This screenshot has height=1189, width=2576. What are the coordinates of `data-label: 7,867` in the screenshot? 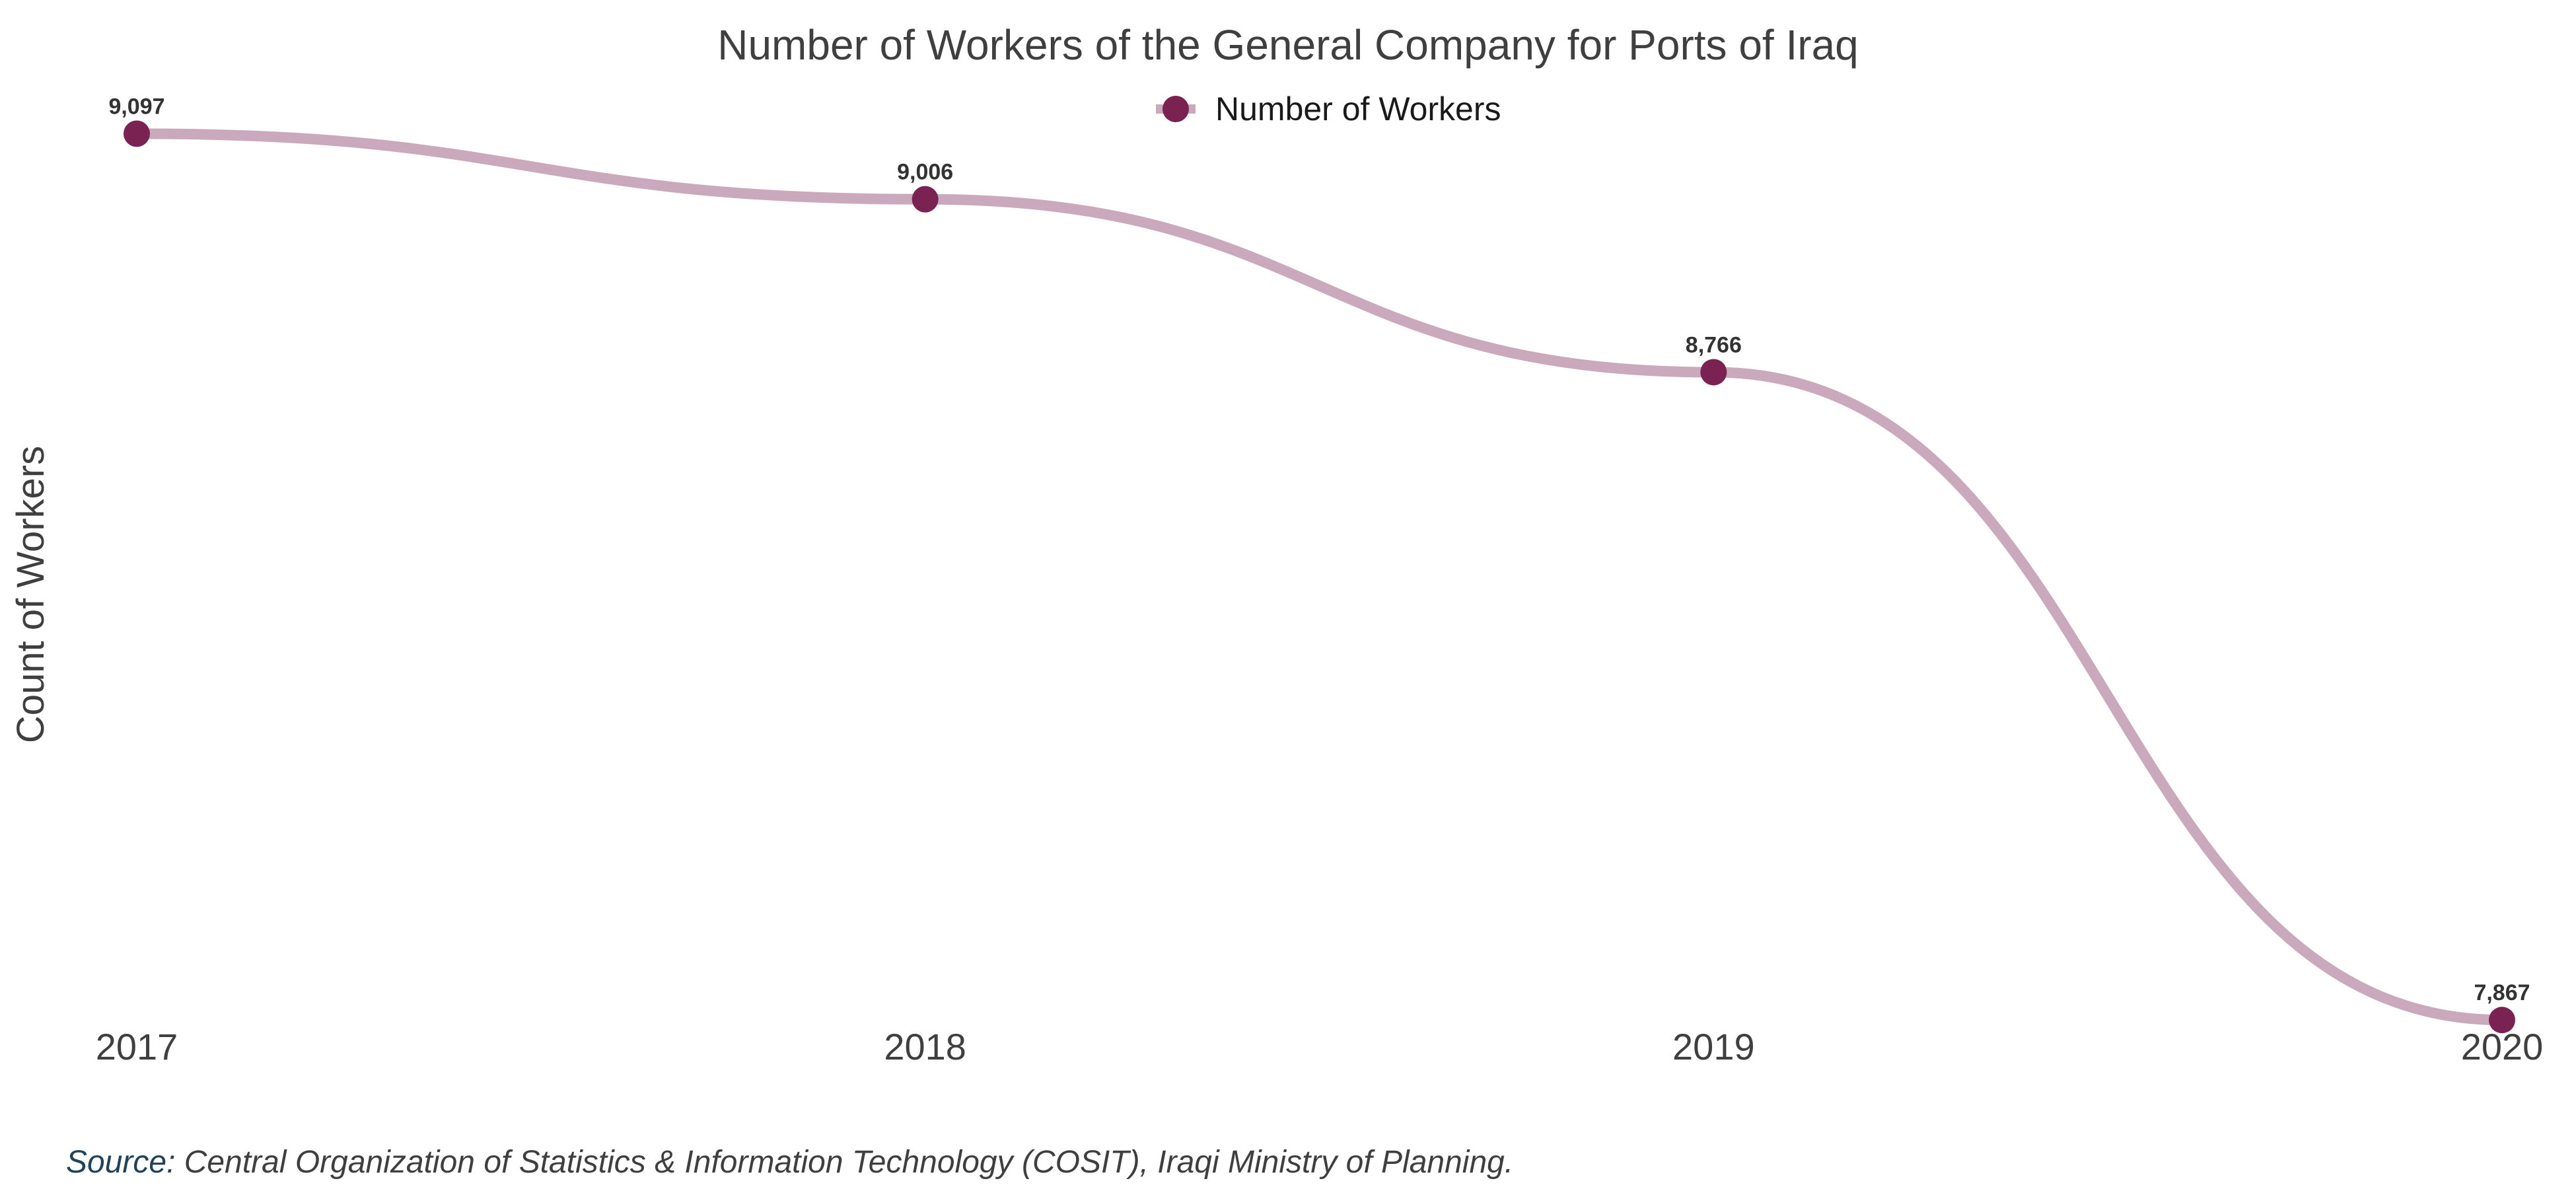 It's located at (2502, 992).